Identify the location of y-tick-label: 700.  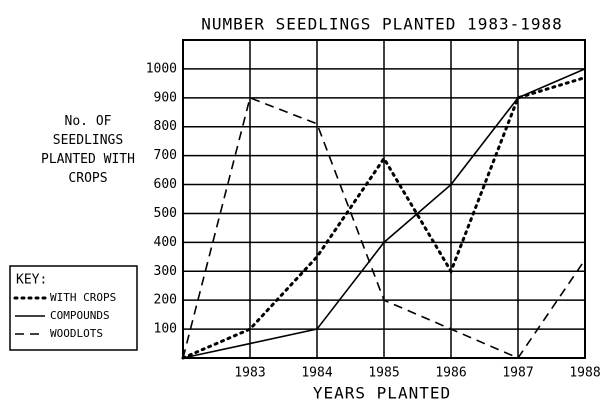
(165, 155).